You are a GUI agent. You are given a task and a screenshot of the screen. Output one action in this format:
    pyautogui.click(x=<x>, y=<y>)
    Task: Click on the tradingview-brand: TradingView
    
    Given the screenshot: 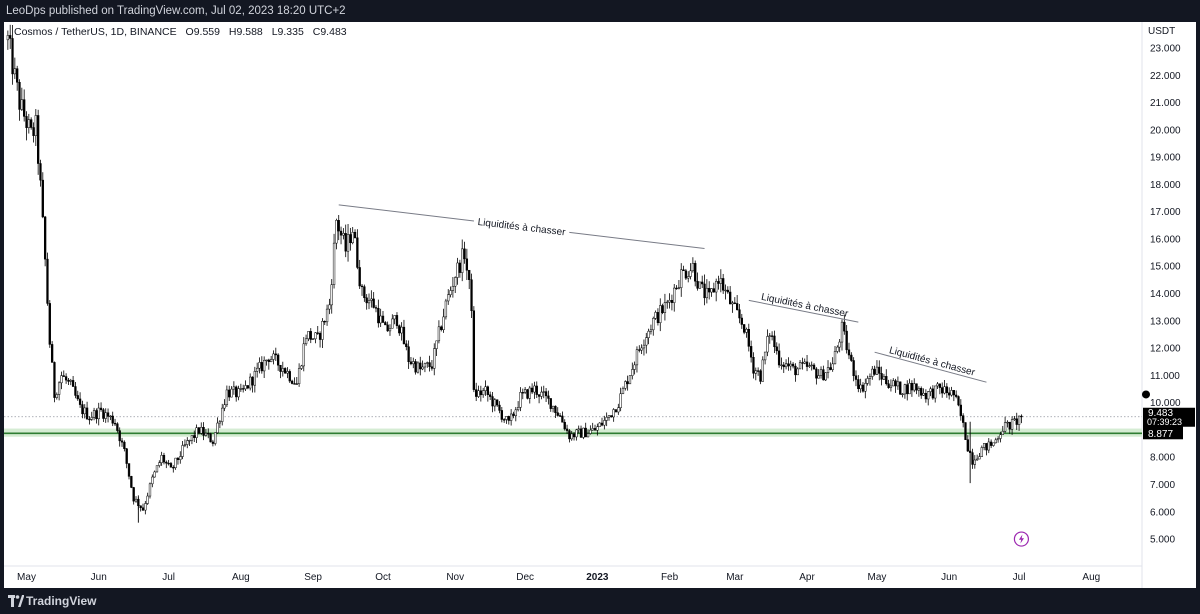 What is the action you would take?
    pyautogui.click(x=61, y=601)
    